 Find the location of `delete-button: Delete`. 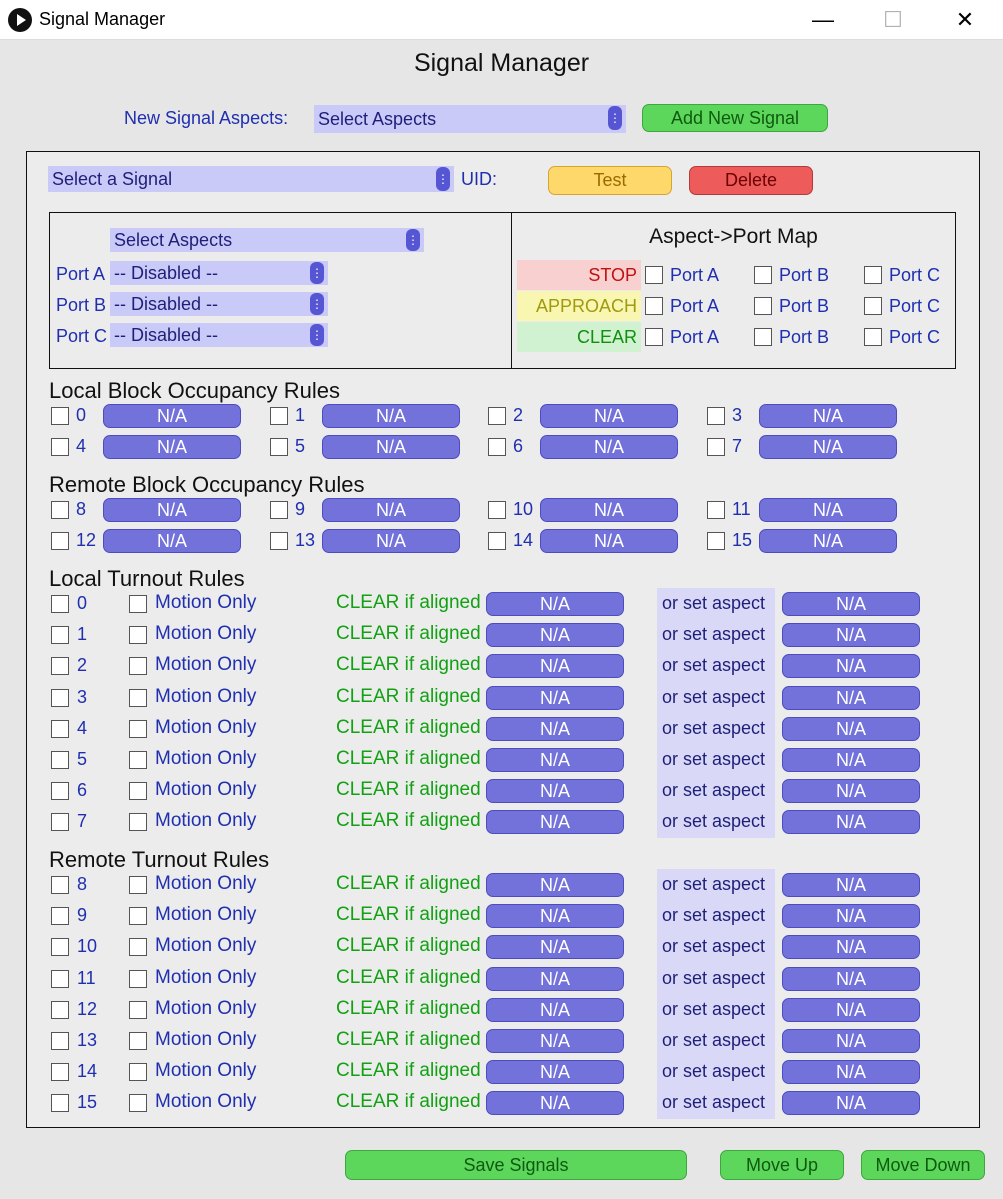

delete-button: Delete is located at coordinates (751, 180).